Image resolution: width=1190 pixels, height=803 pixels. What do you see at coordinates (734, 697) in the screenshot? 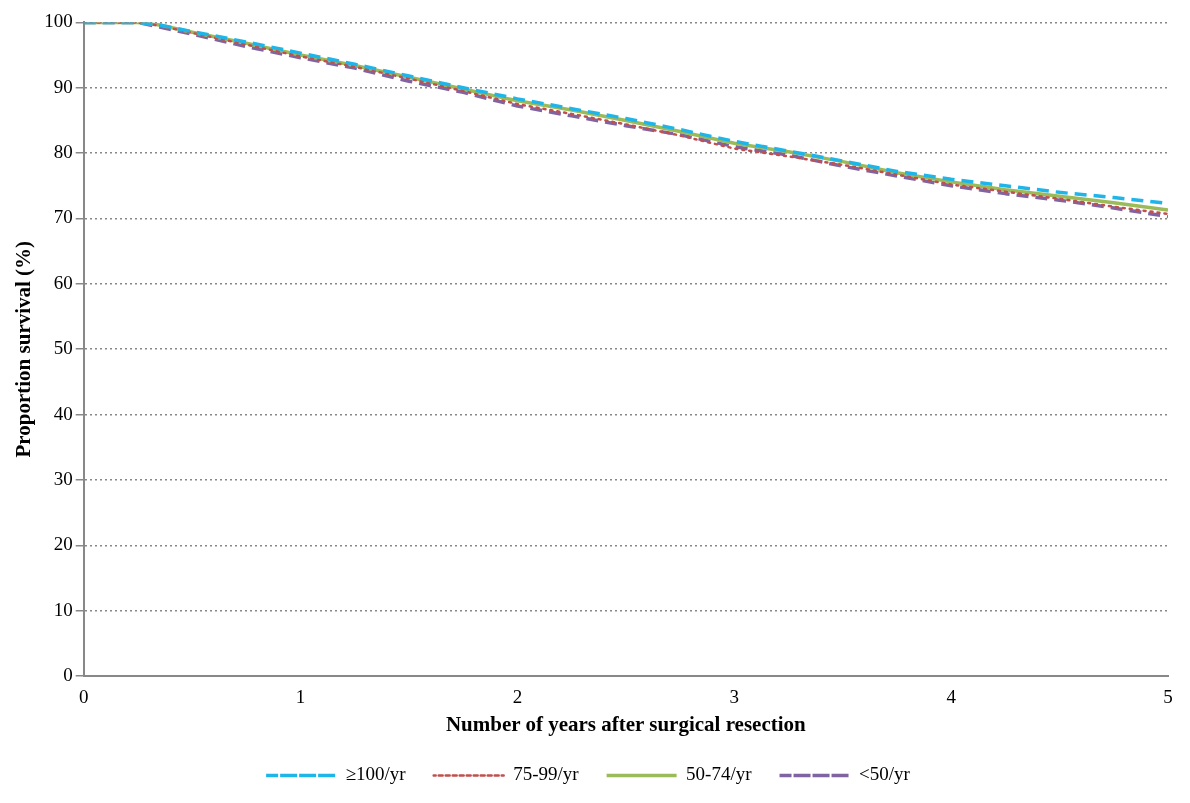
I see `x-tick-label: 3` at bounding box center [734, 697].